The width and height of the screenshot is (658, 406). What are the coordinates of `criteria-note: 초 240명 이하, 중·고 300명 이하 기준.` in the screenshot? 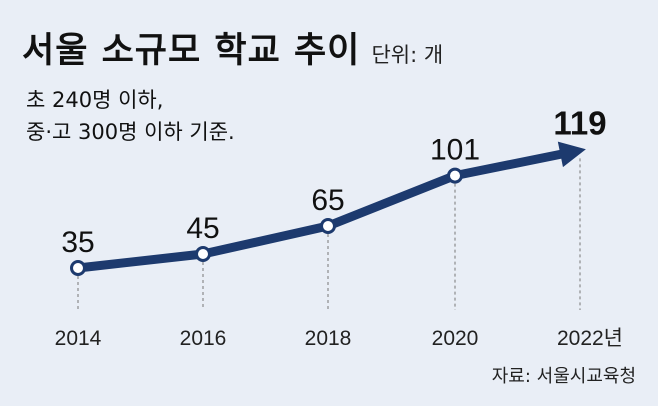 It's located at (130, 116).